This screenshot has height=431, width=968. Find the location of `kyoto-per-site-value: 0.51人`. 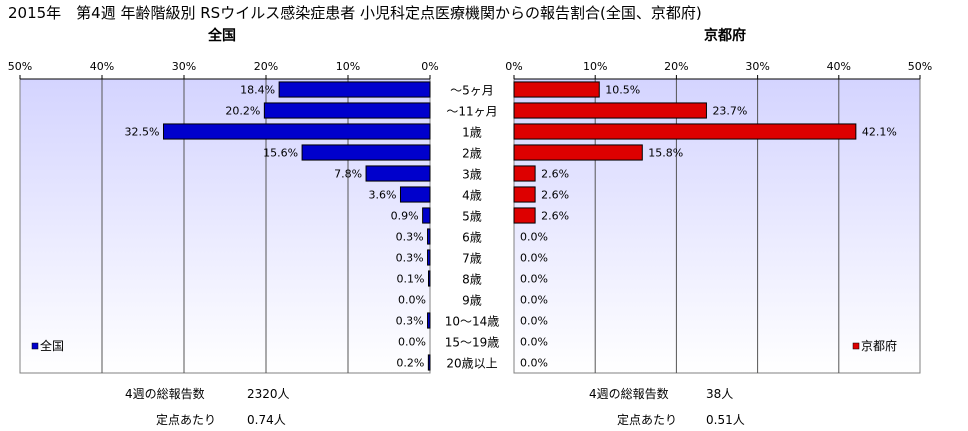

kyoto-per-site-value: 0.51人 is located at coordinates (725, 420).